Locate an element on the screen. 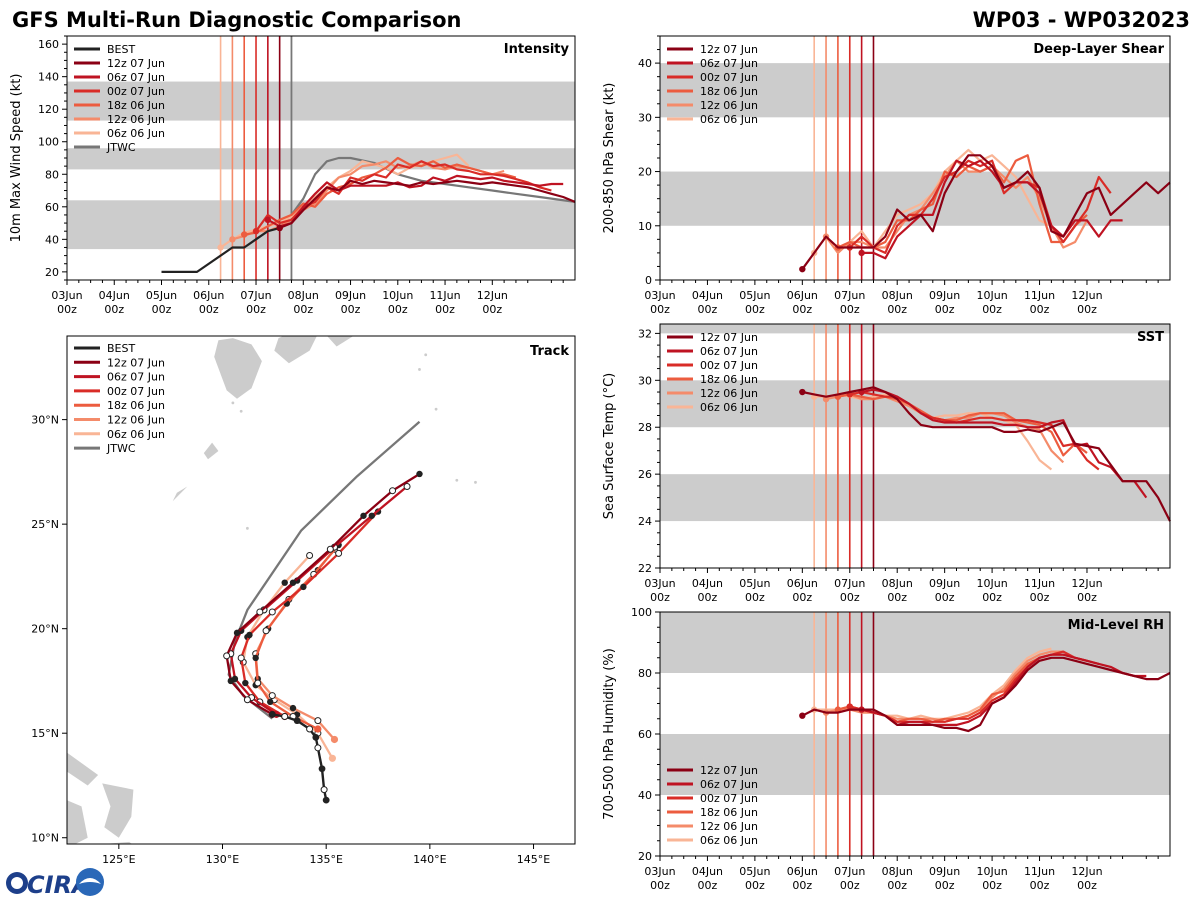 The width and height of the screenshot is (1200, 900). track-series-06z-07-jun is located at coordinates (318, 600).